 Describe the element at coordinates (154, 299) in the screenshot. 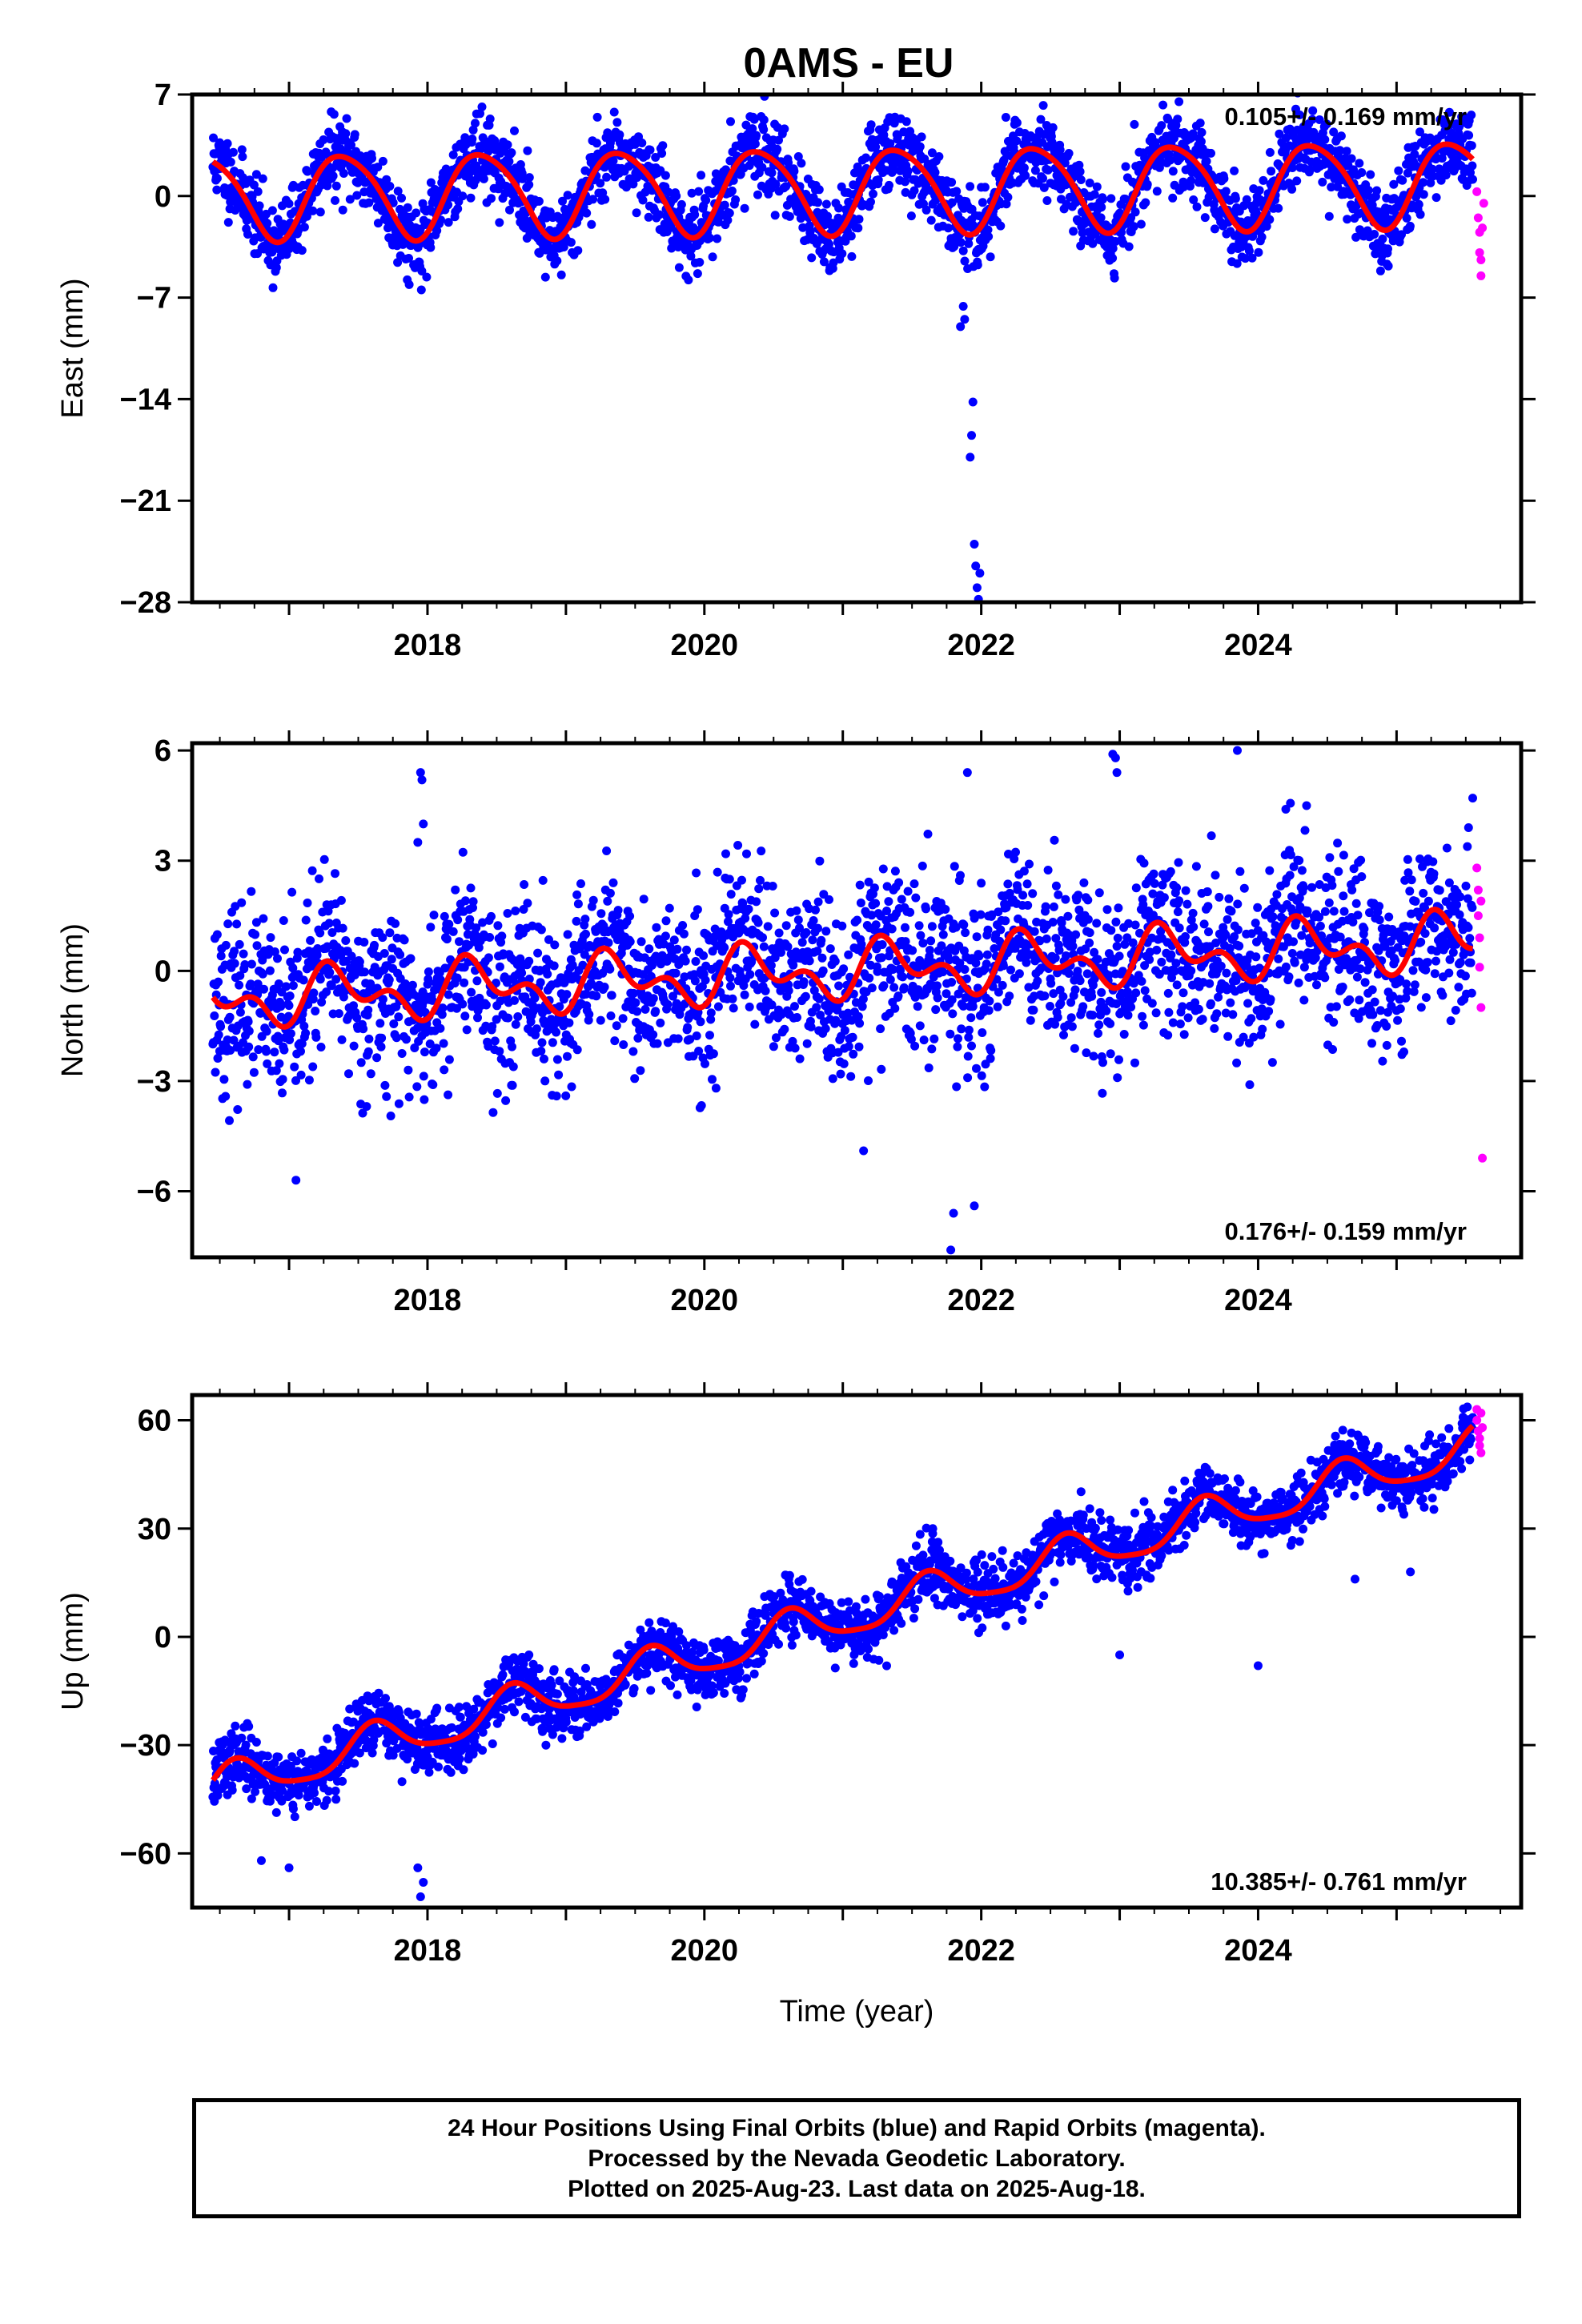

I see `y-tick-label: −7` at that location.